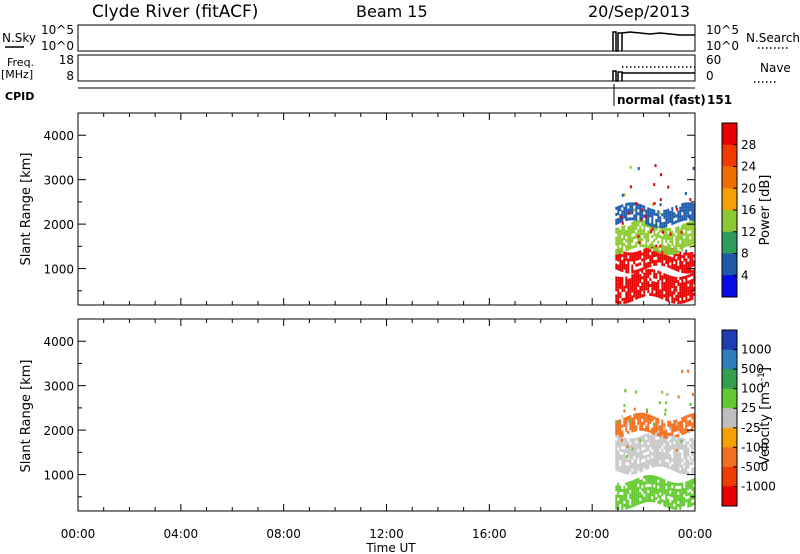 This screenshot has width=800, height=554. What do you see at coordinates (748, 188) in the screenshot?
I see `colorbar-tick-label: 20` at bounding box center [748, 188].